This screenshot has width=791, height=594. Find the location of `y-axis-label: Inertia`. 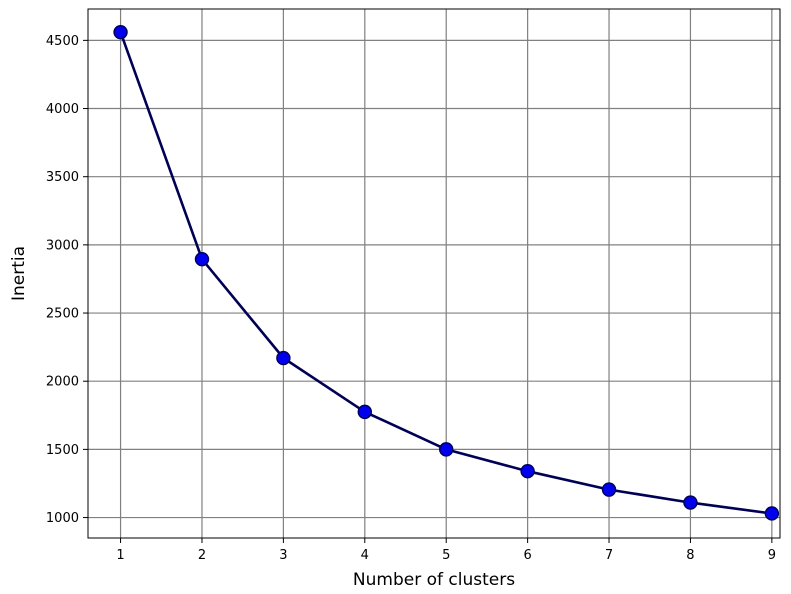

y-axis-label: Inertia is located at coordinates (19, 273).